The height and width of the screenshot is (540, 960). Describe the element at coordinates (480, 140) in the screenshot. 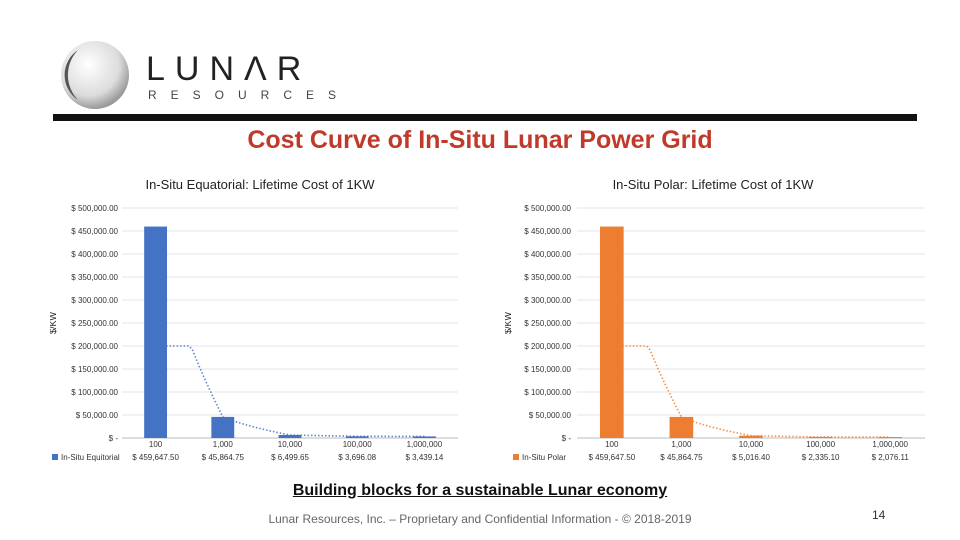

I see `page-title: Cost Curve of In-Situ Lunar Power Grid` at that location.